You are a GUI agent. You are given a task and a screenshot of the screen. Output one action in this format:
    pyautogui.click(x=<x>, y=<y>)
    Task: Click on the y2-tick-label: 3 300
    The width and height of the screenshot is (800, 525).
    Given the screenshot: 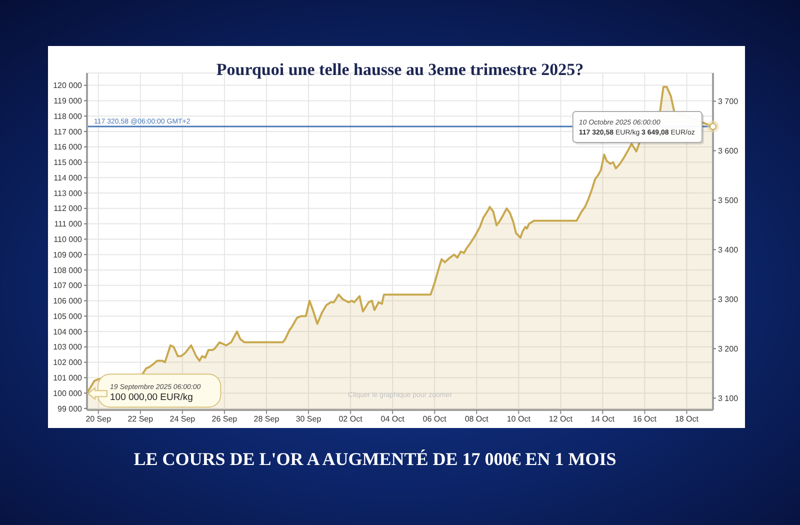 What is the action you would take?
    pyautogui.click(x=728, y=299)
    